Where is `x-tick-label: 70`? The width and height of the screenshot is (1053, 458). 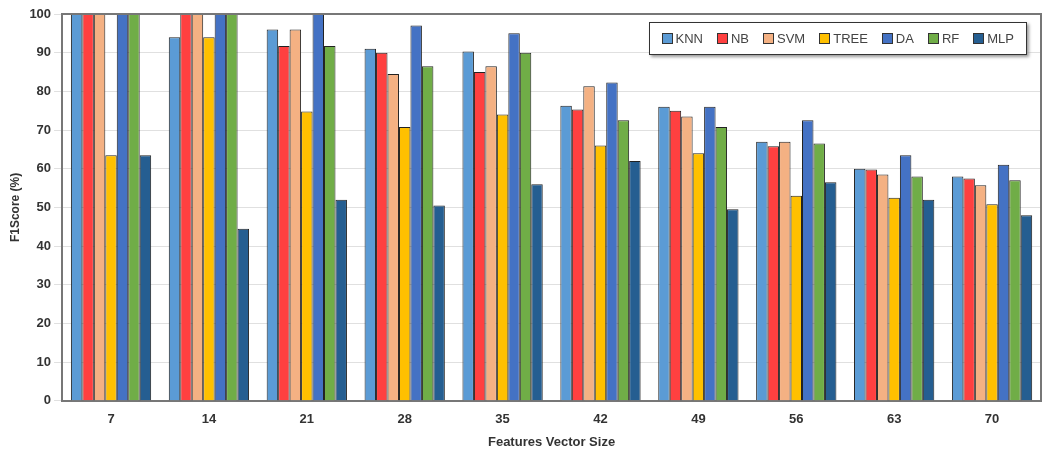
x-tick-label: 70 is located at coordinates (992, 419).